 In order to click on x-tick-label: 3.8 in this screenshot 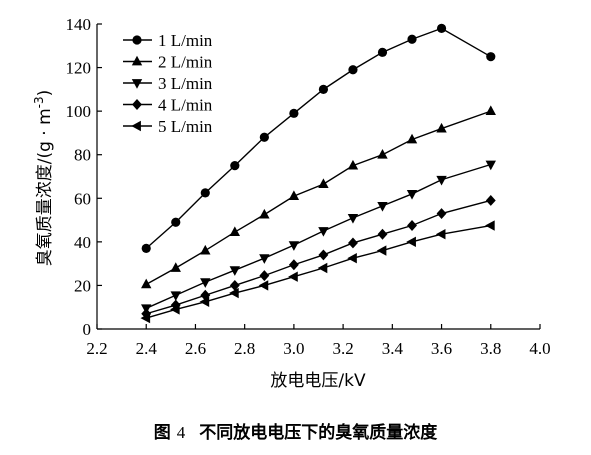, I will do `click(490, 348)`.